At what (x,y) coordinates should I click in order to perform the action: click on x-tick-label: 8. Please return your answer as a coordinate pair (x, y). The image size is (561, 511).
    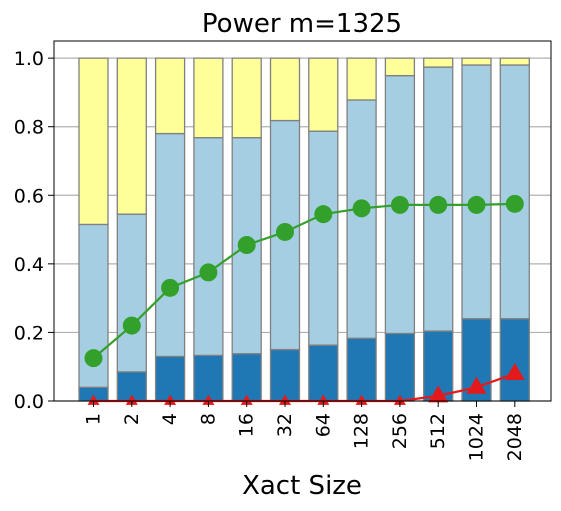
    Looking at the image, I should click on (208, 419).